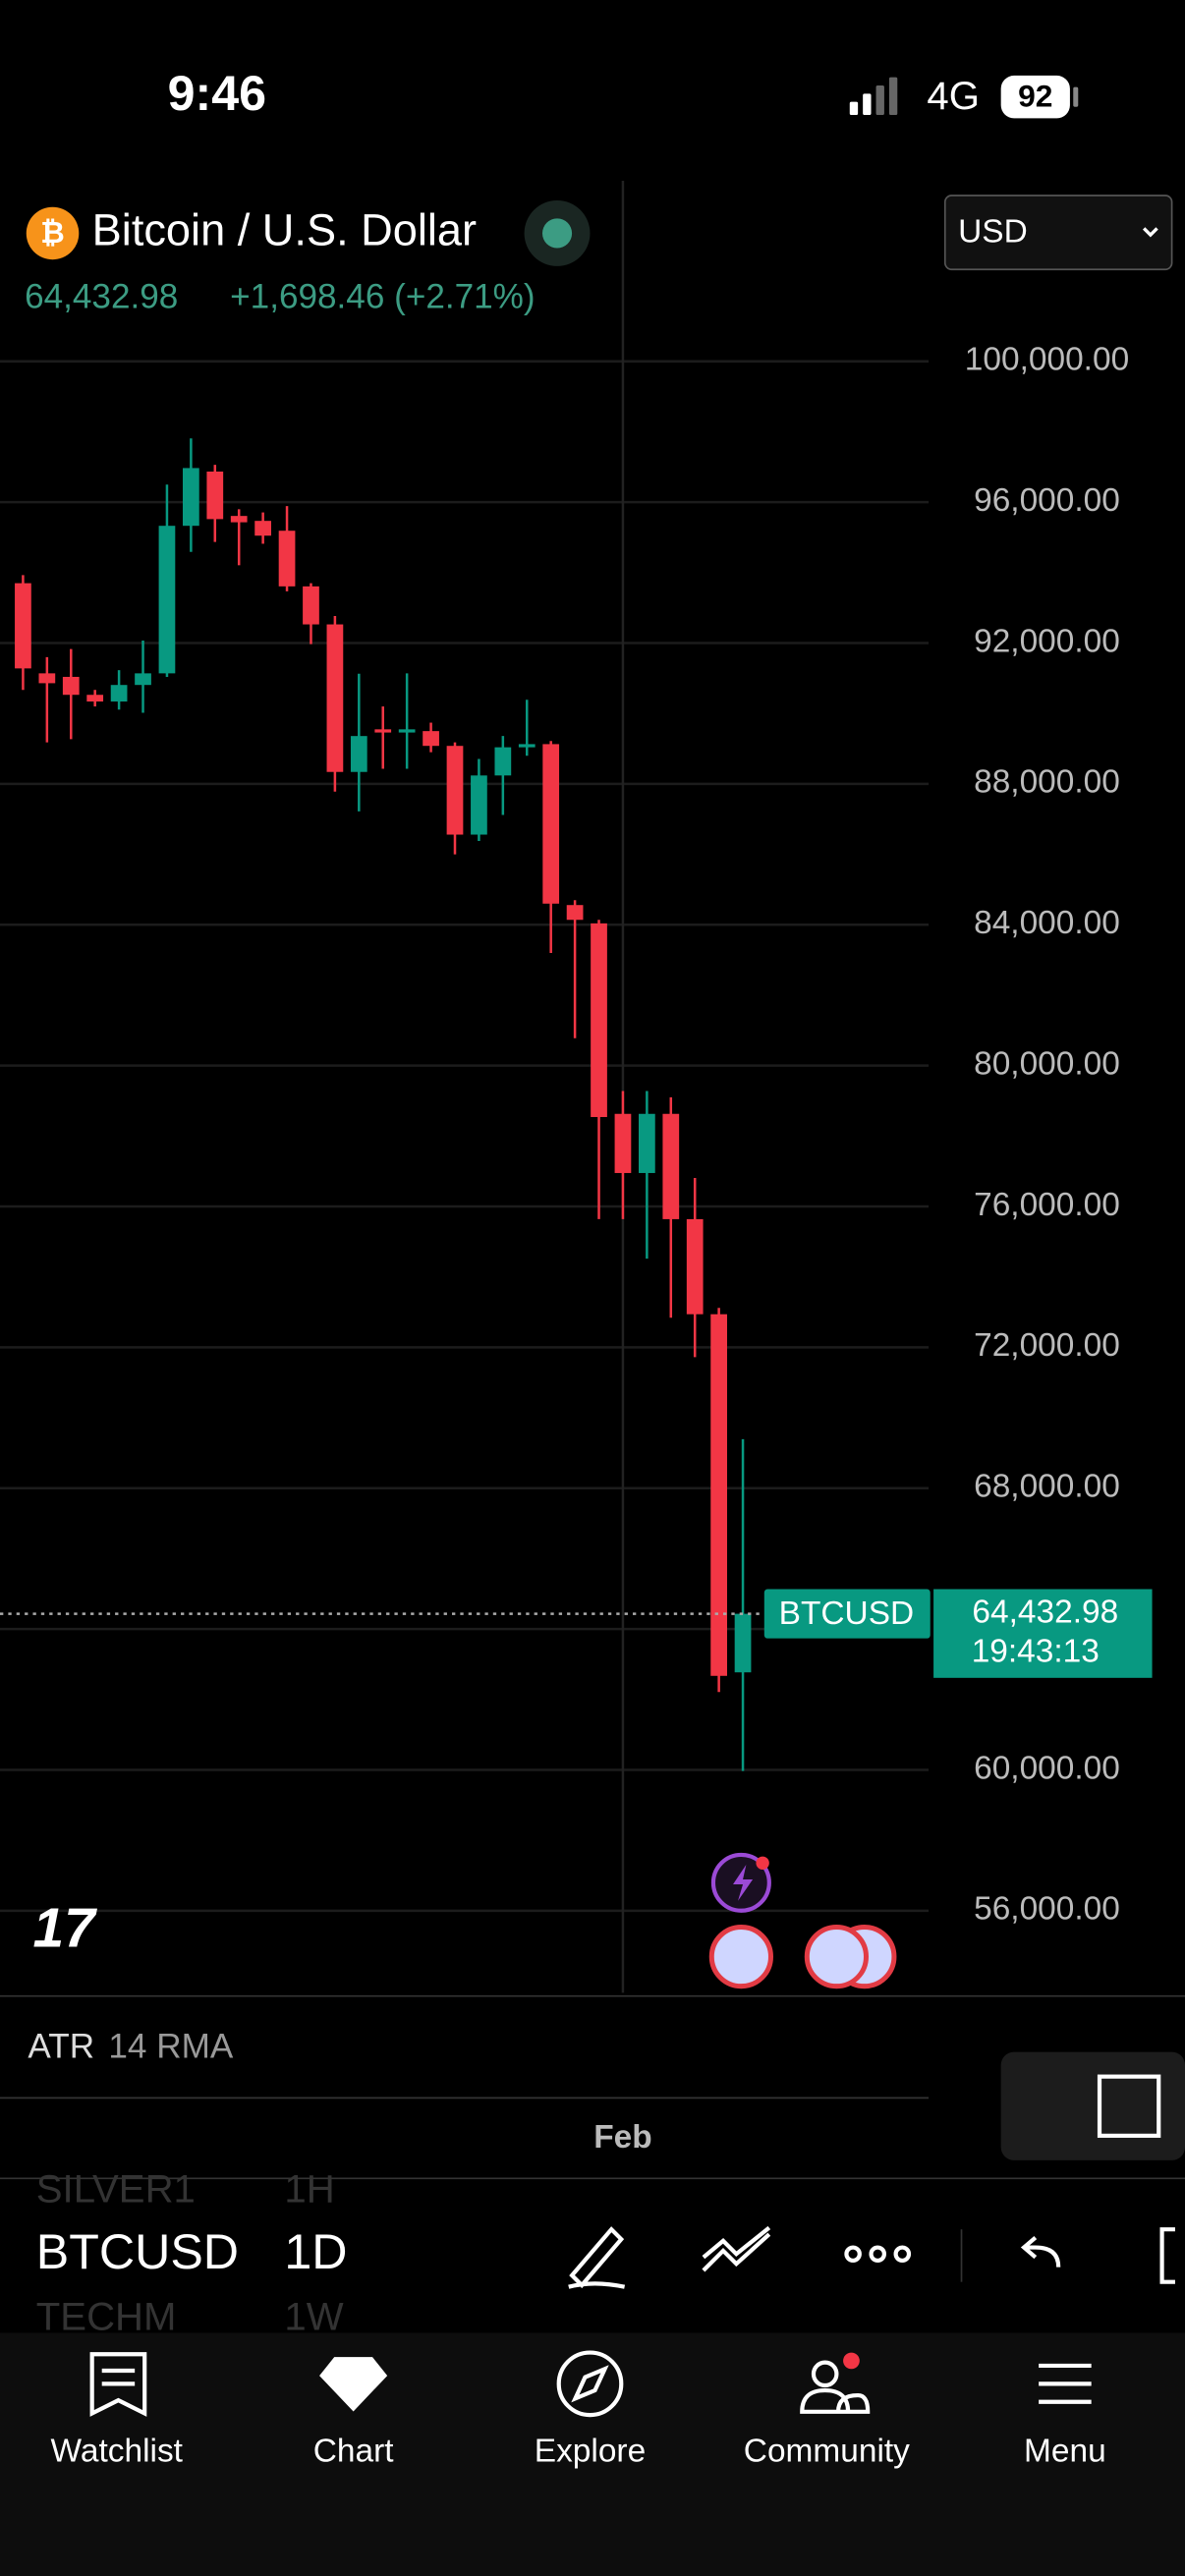 The image size is (1185, 2576). I want to click on tab-label: Menu, so click(1065, 2451).